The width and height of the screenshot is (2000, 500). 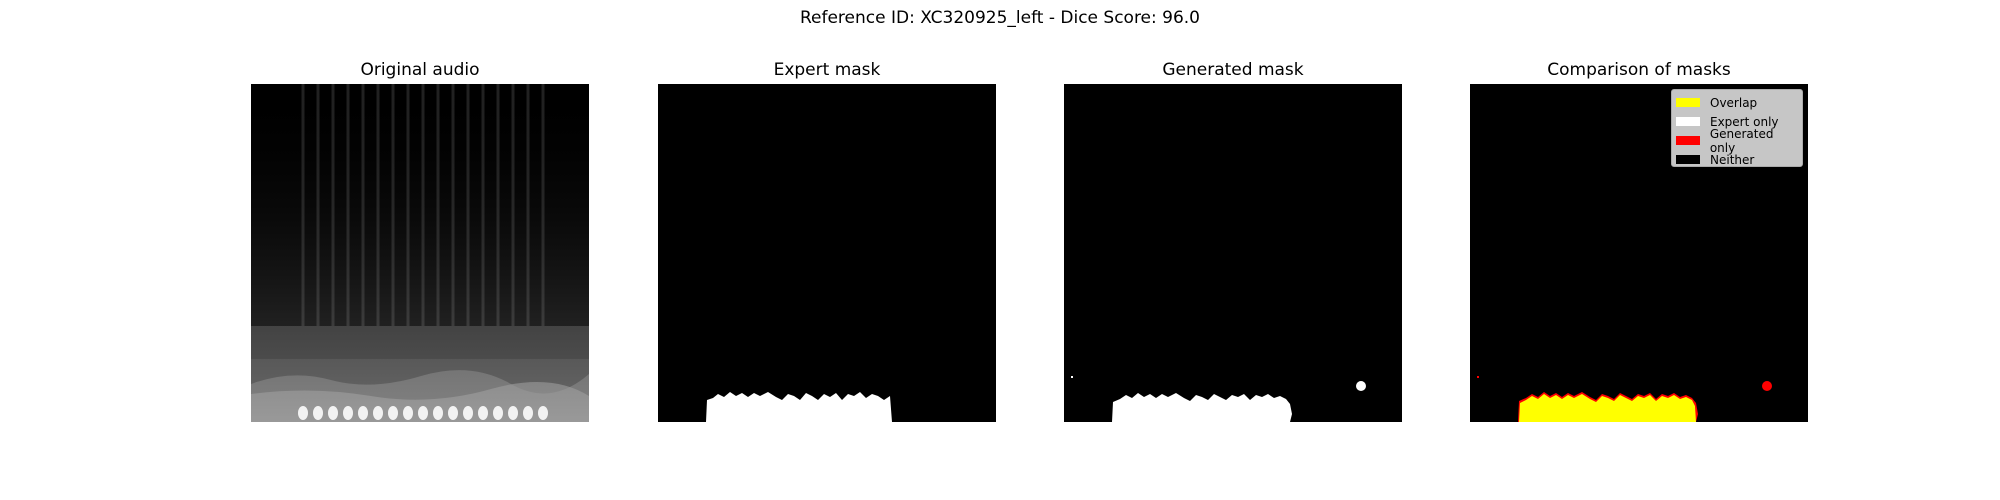 What do you see at coordinates (799, 407) in the screenshot?
I see `expert-mask-shape` at bounding box center [799, 407].